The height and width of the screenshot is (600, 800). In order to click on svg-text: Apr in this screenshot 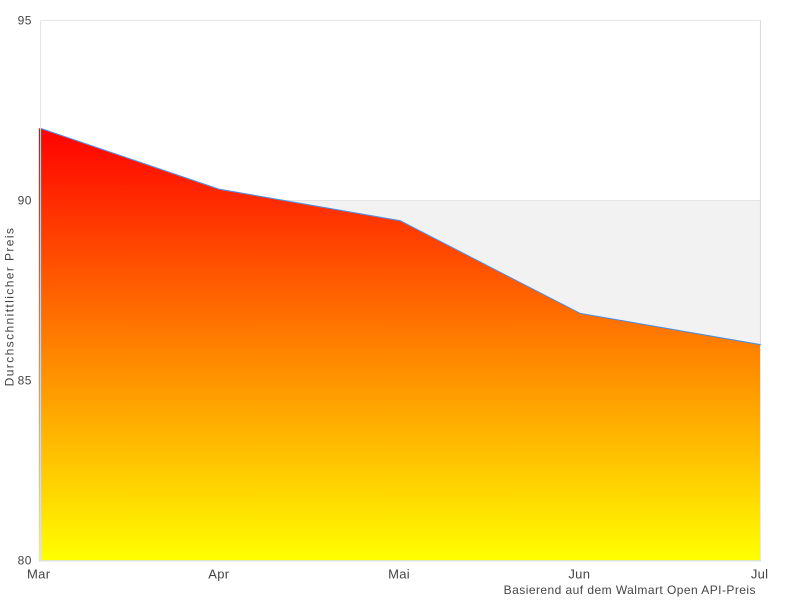, I will do `click(219, 574)`.